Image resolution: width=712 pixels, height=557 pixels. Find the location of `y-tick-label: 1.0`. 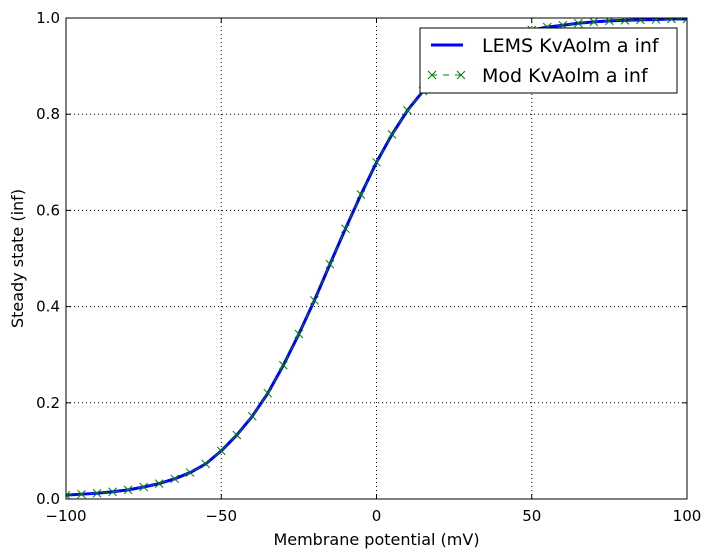

y-tick-label: 1.0 is located at coordinates (48, 18).